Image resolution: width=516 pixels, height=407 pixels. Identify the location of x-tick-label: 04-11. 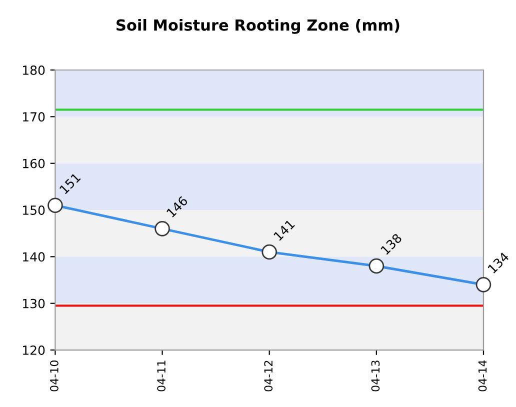
(161, 376).